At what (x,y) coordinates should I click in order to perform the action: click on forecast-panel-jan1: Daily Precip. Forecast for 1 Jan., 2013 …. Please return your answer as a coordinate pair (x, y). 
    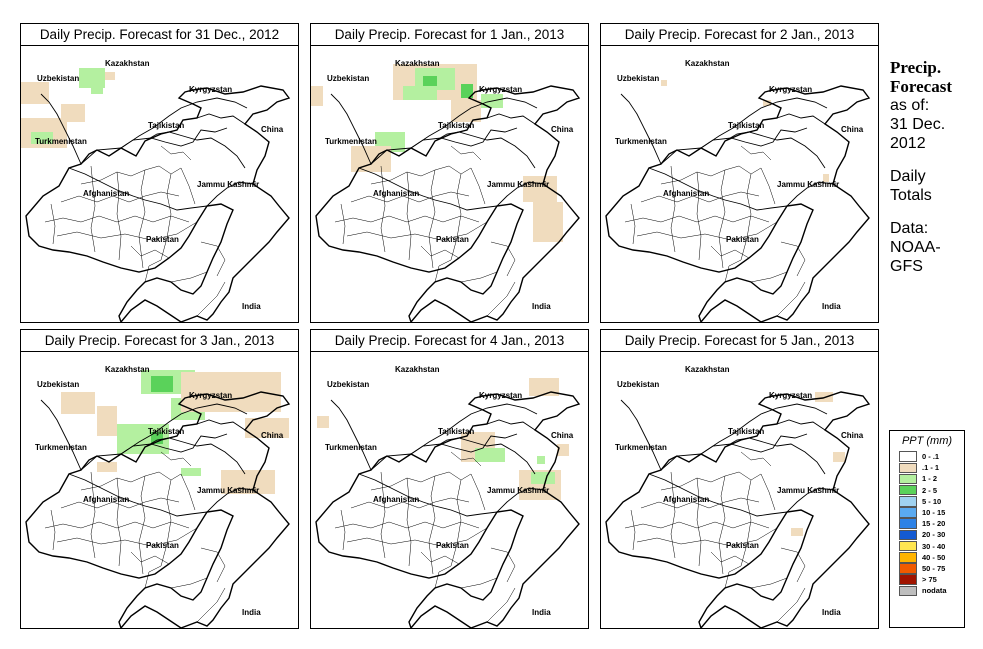
    Looking at the image, I should click on (449, 173).